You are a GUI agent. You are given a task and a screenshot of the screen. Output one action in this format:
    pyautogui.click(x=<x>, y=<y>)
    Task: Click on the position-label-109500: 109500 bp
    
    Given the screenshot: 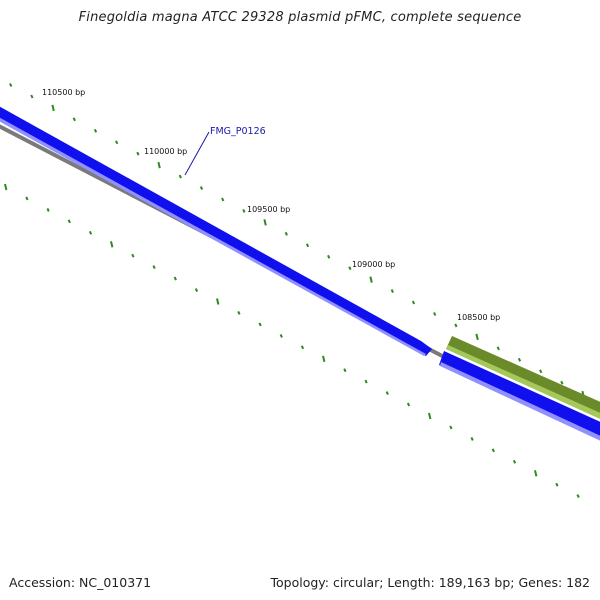 What is the action you would take?
    pyautogui.click(x=268, y=209)
    